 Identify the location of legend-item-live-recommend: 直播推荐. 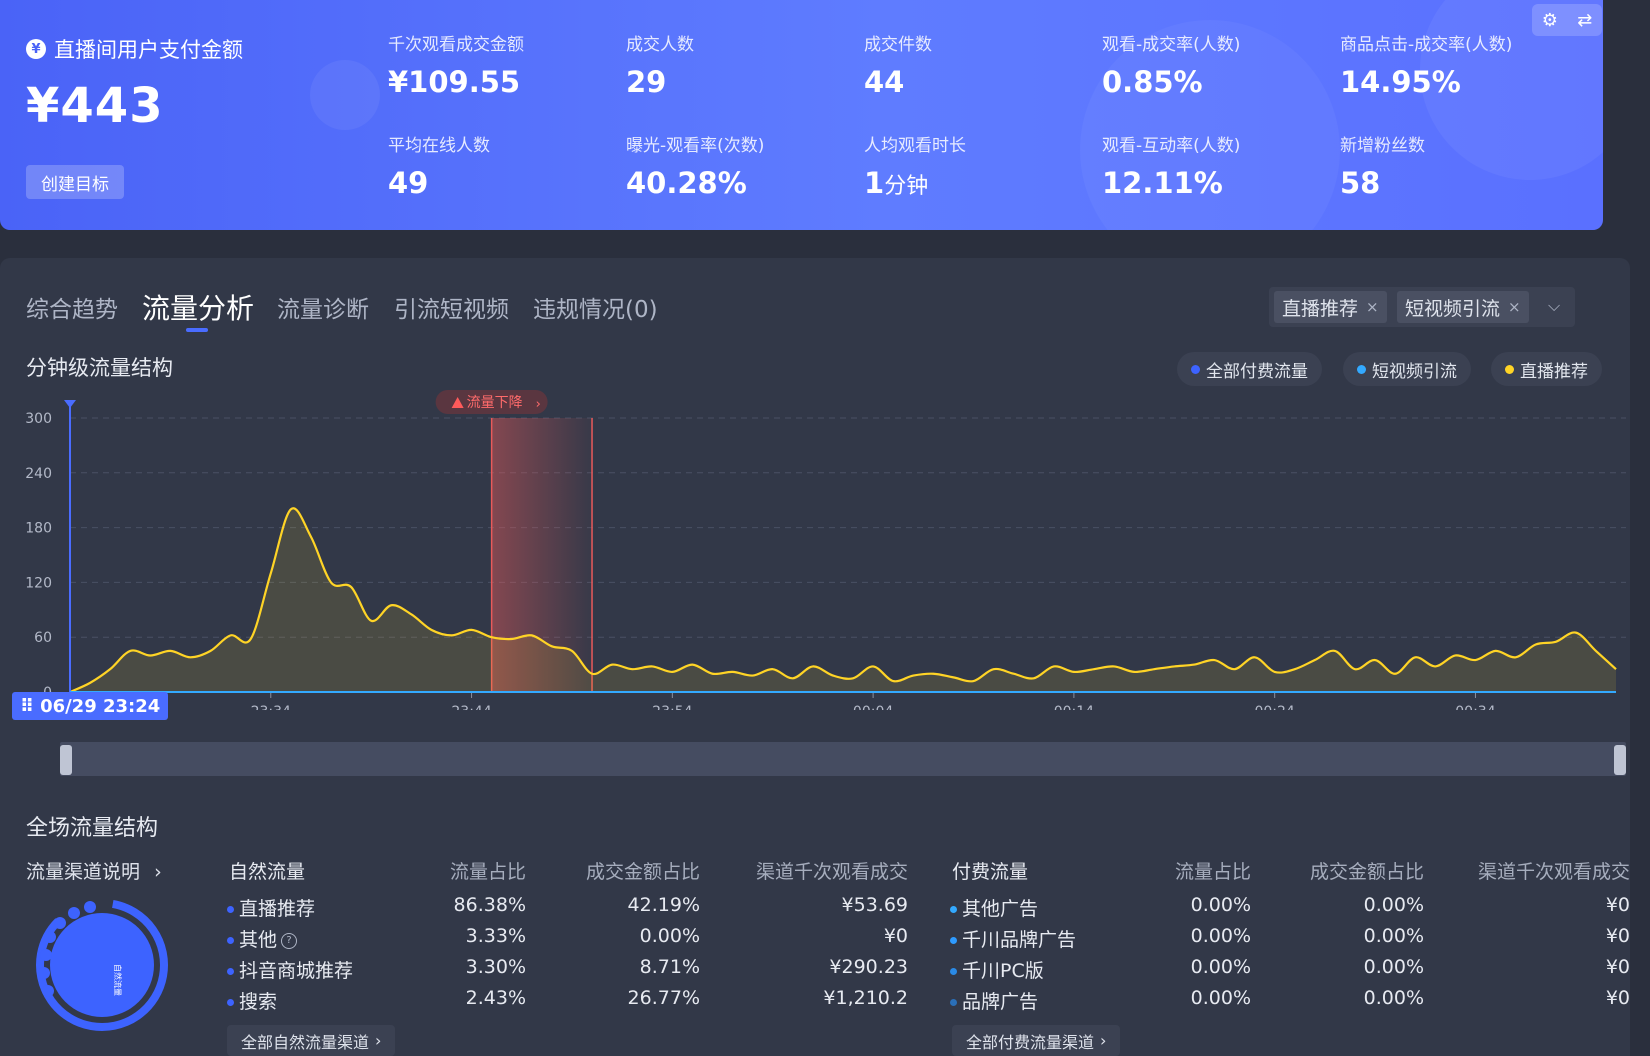
(1546, 369).